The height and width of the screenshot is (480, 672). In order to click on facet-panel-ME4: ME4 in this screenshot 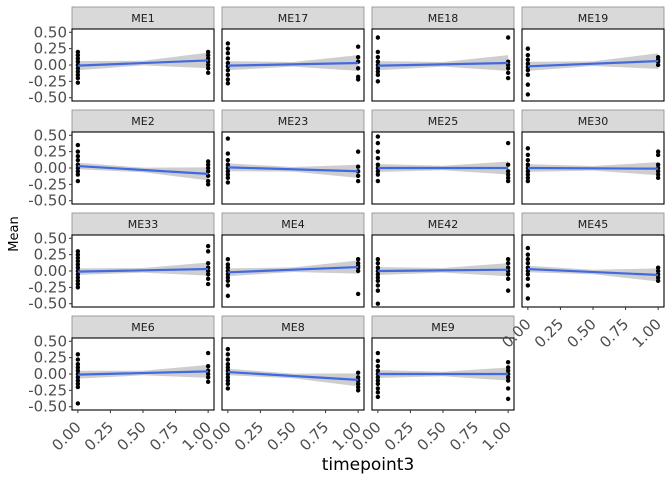, I will do `click(293, 260)`.